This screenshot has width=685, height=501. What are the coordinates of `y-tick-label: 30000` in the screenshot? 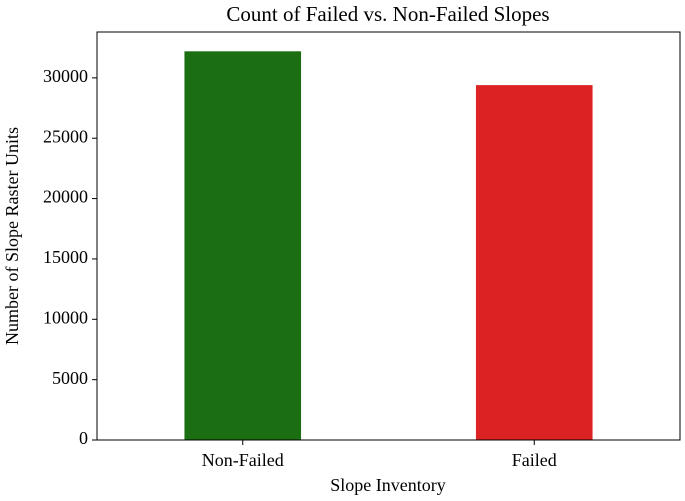 It's located at (65, 76).